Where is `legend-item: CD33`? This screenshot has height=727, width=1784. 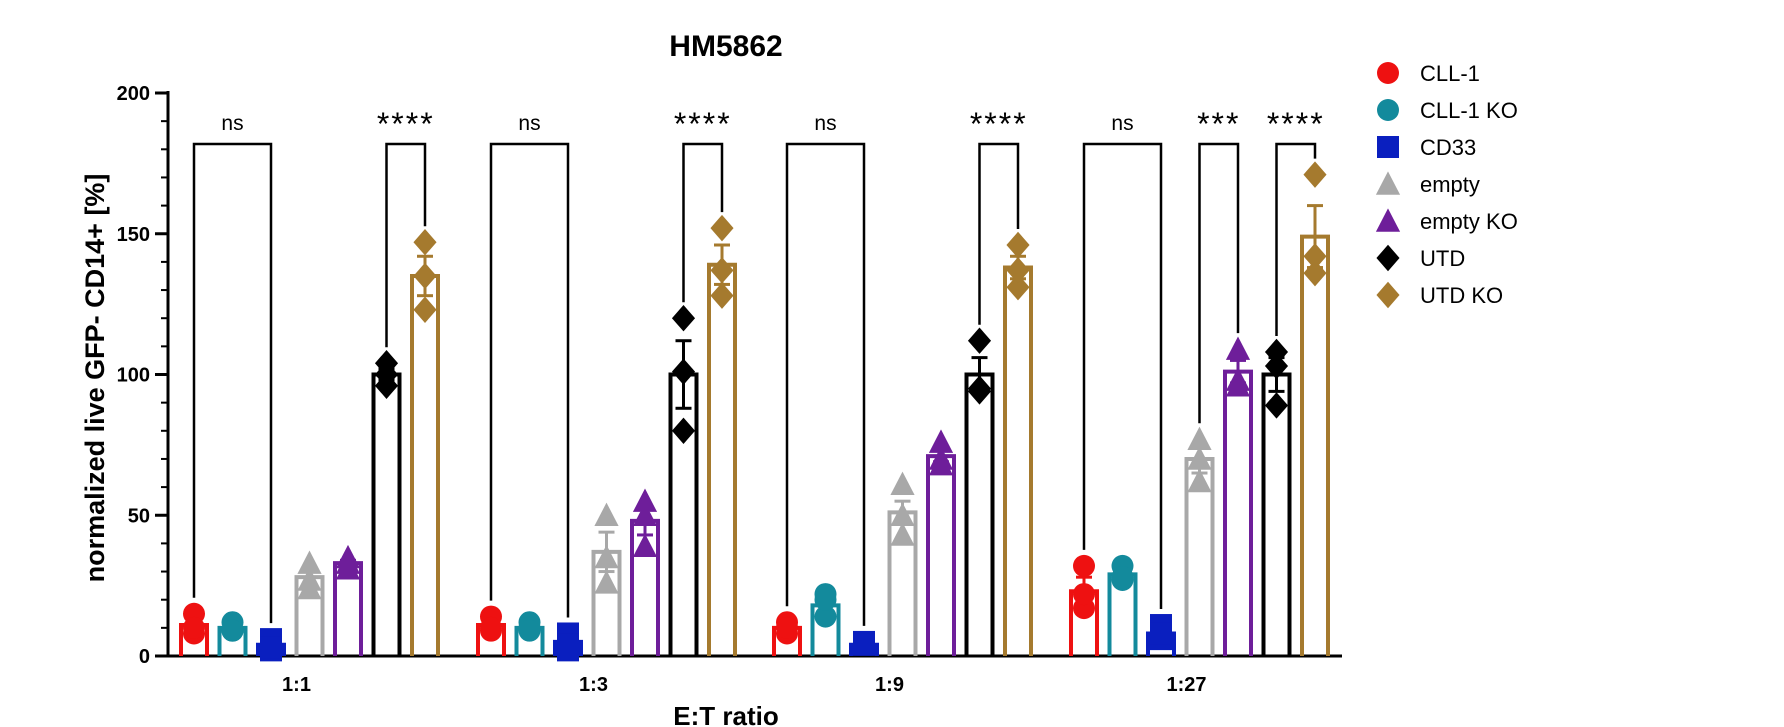
legend-item: CD33 is located at coordinates (1426, 147).